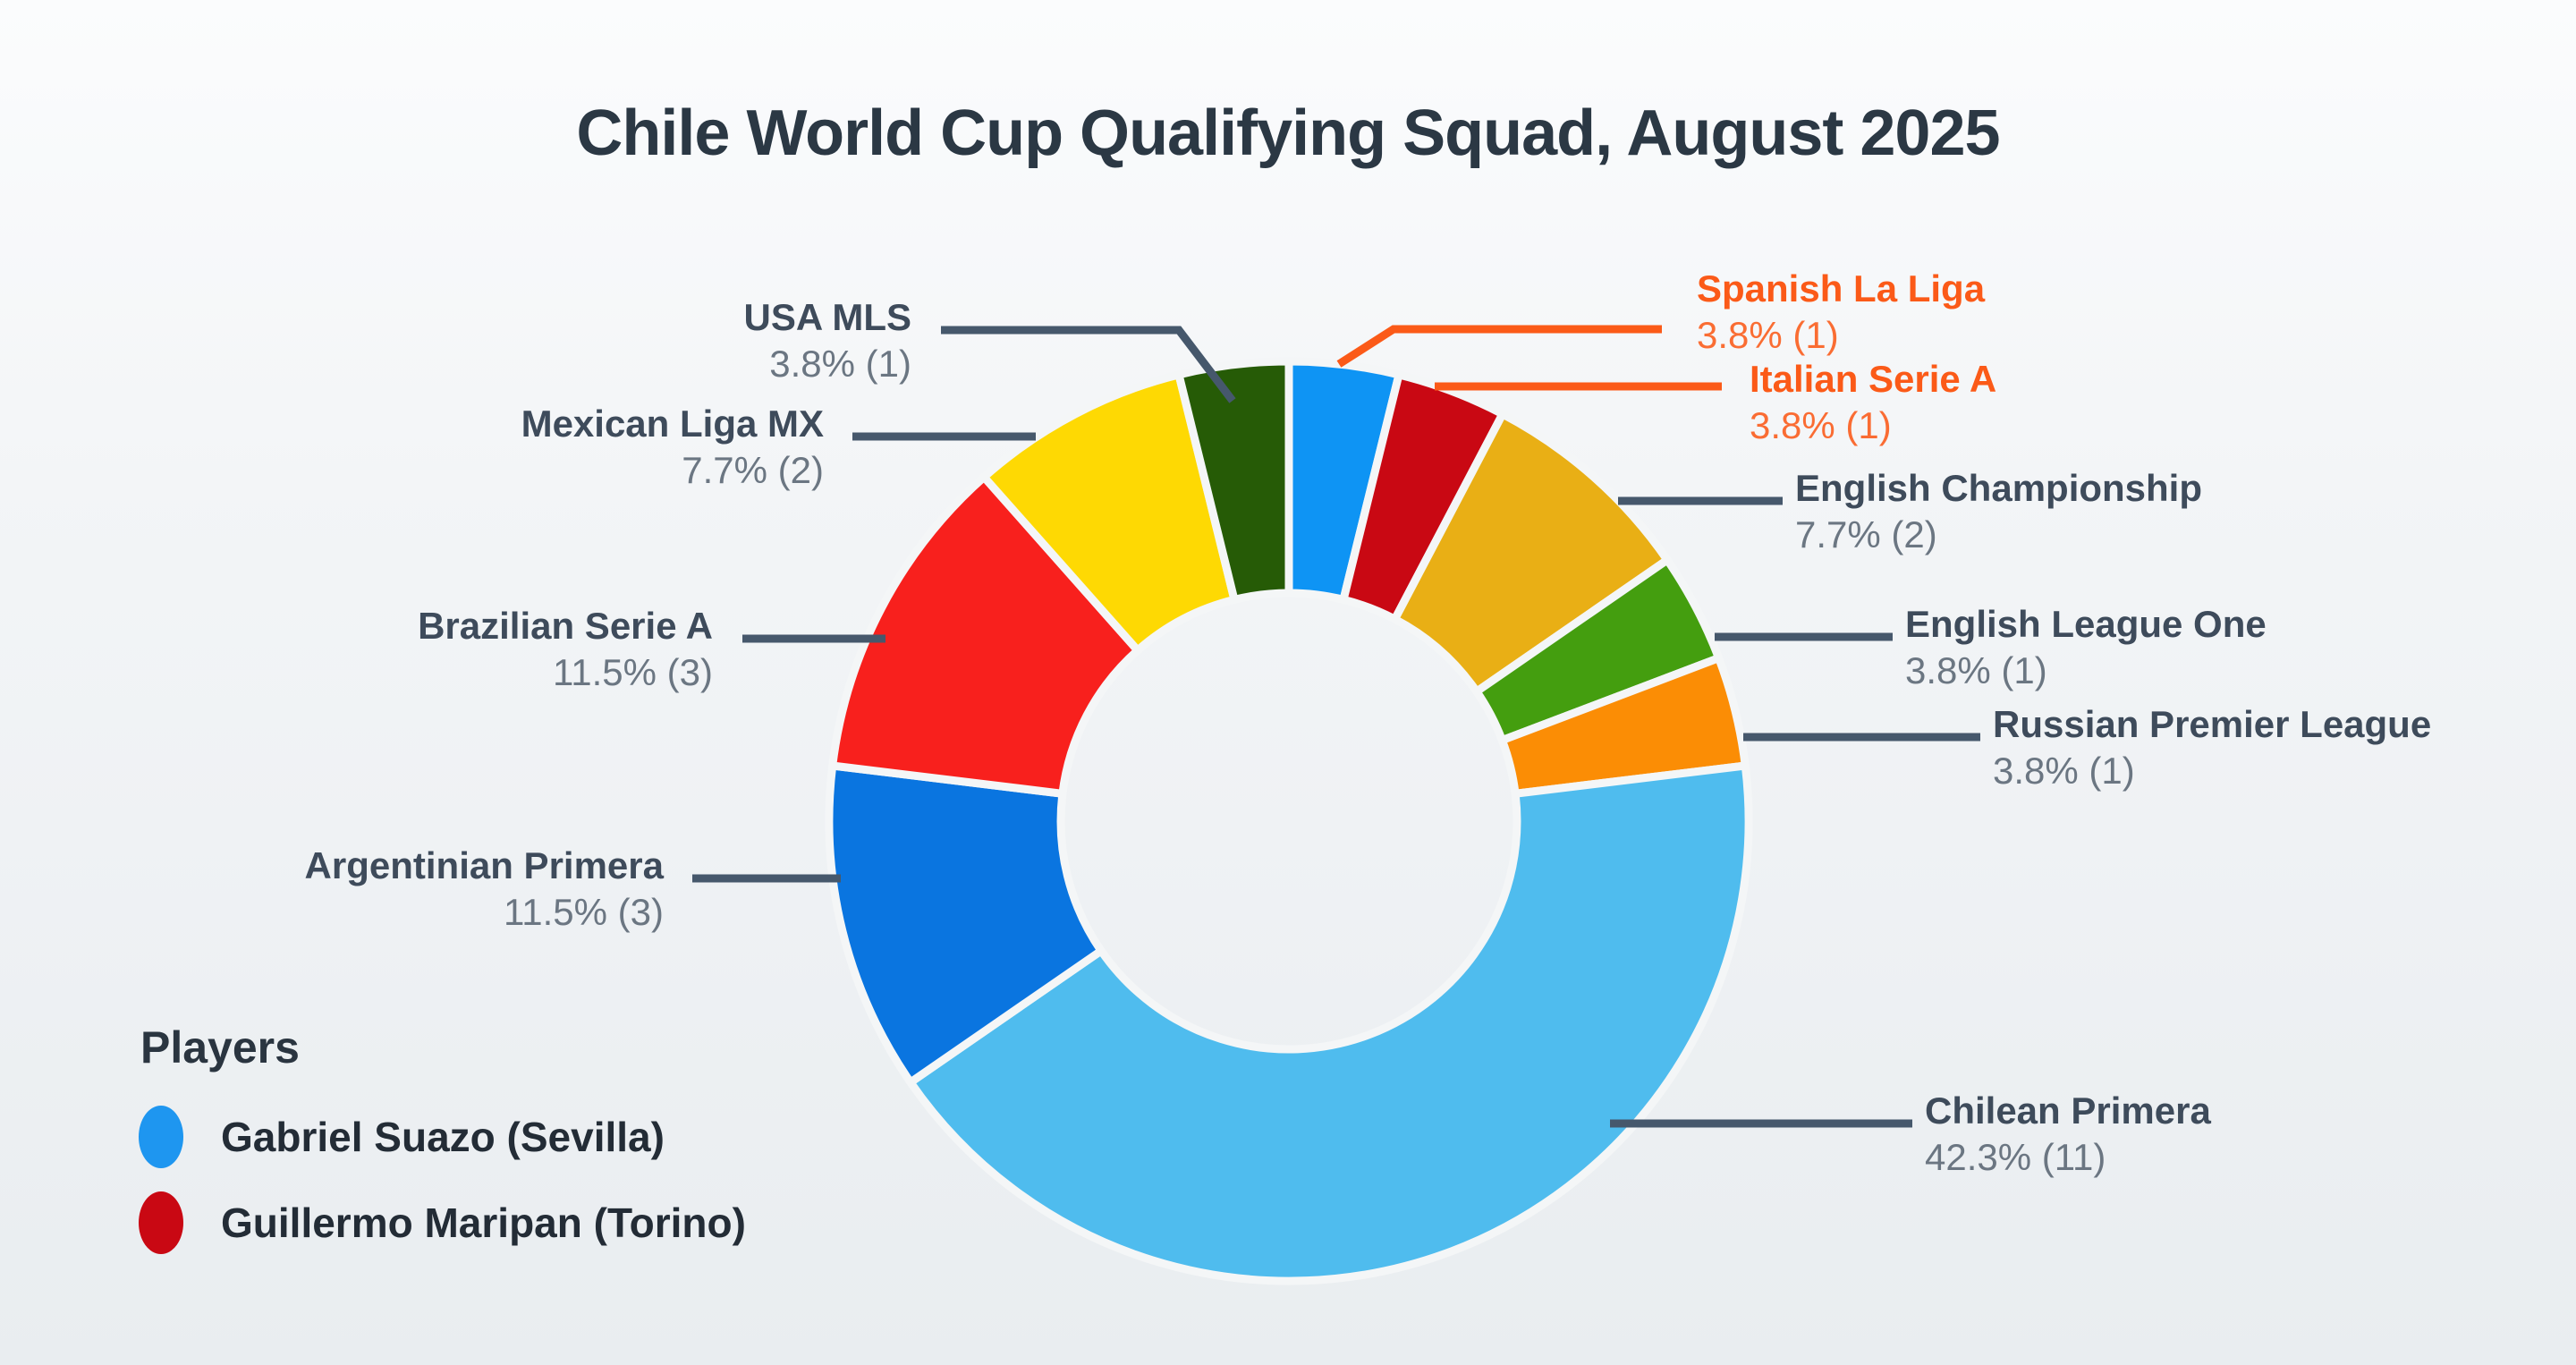  What do you see at coordinates (161, 1137) in the screenshot?
I see `legend-dot-blue` at bounding box center [161, 1137].